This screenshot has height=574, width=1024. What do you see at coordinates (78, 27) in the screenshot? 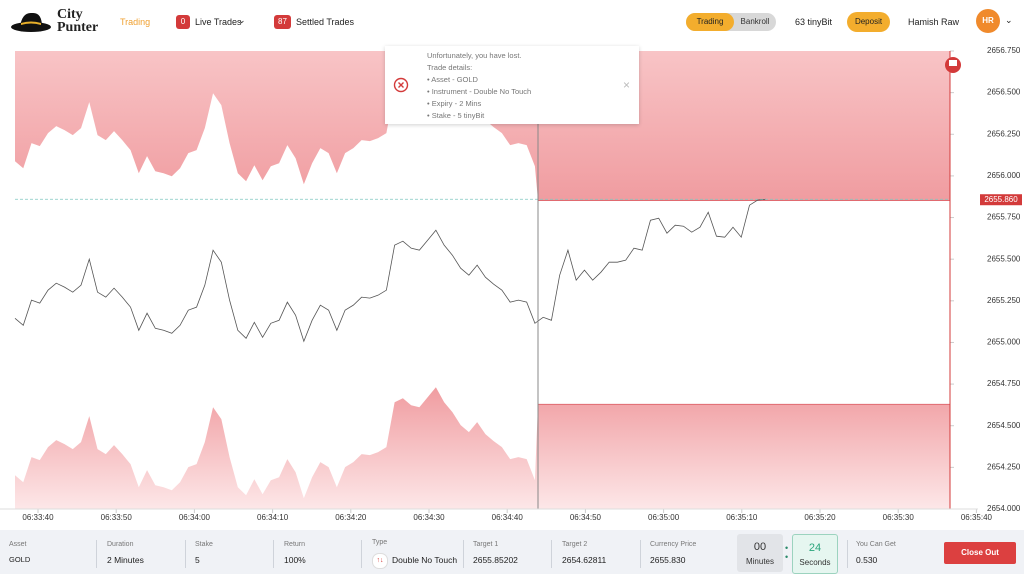
I see `logo-text: Punter` at bounding box center [78, 27].